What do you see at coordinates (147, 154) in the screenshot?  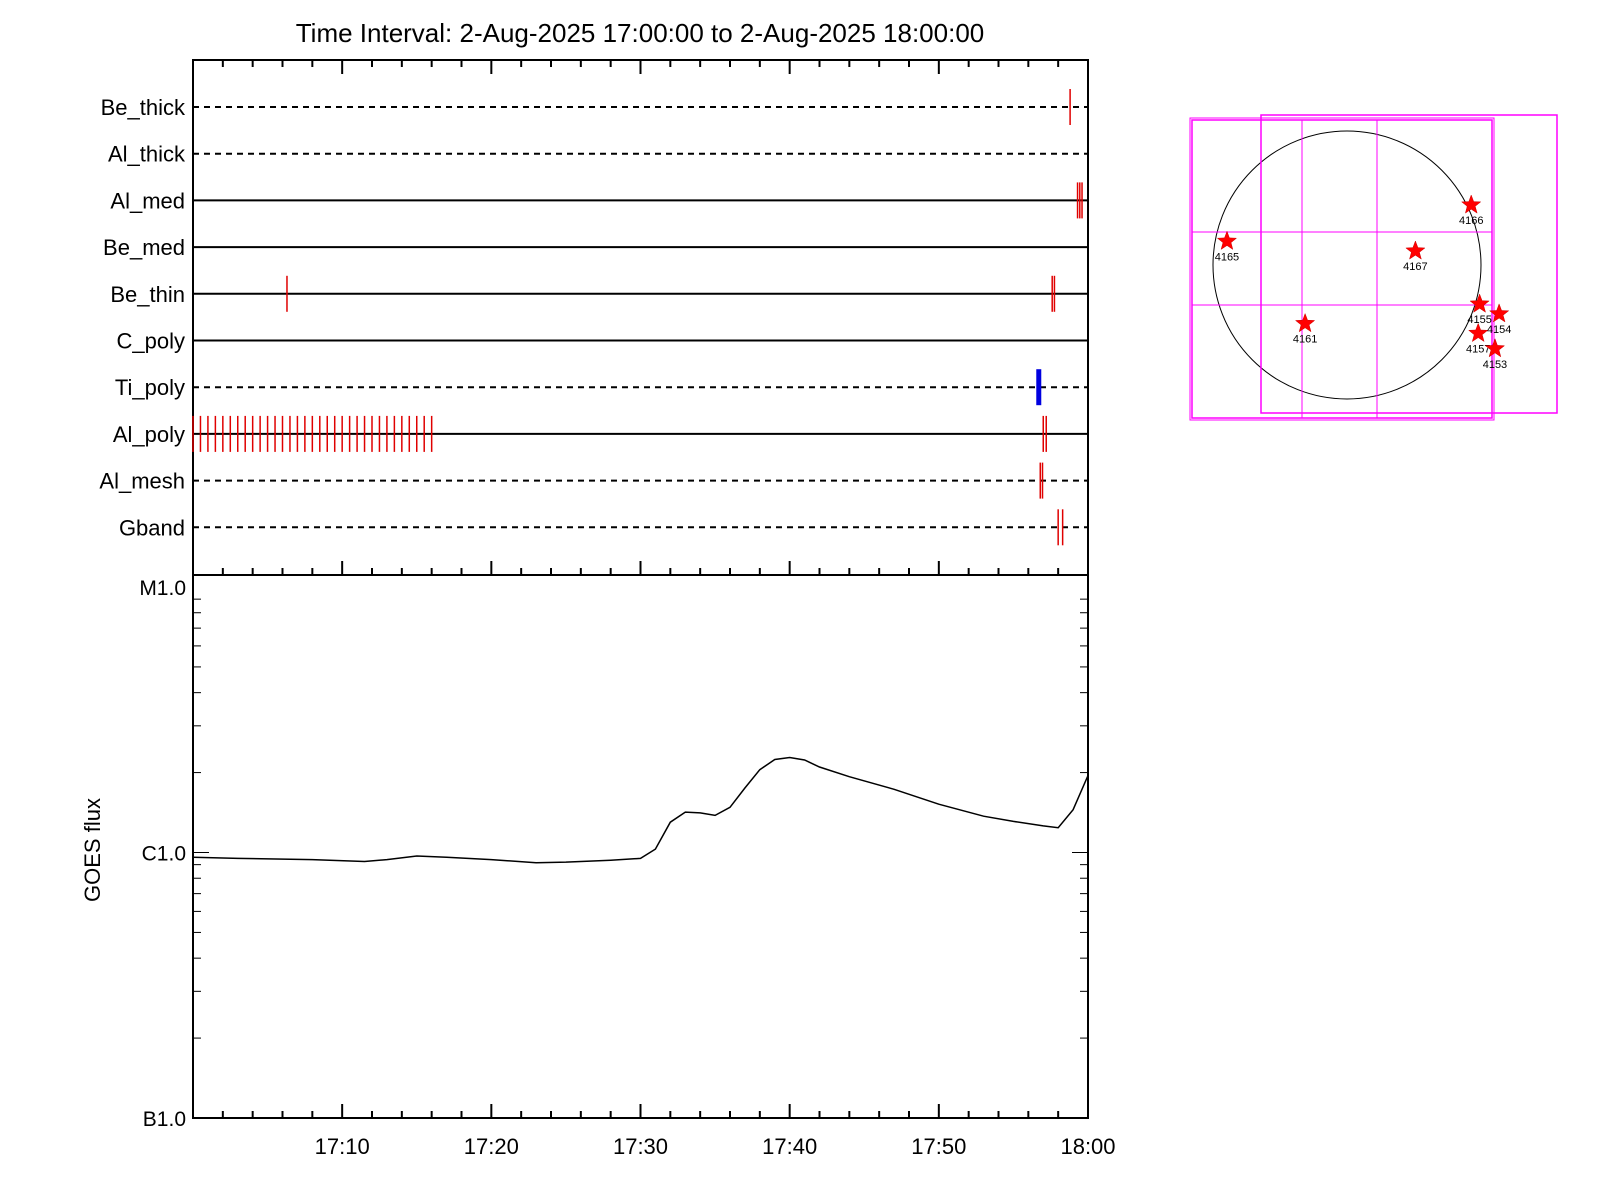 I see `timeline-row-label-al_thick: Al_thick` at bounding box center [147, 154].